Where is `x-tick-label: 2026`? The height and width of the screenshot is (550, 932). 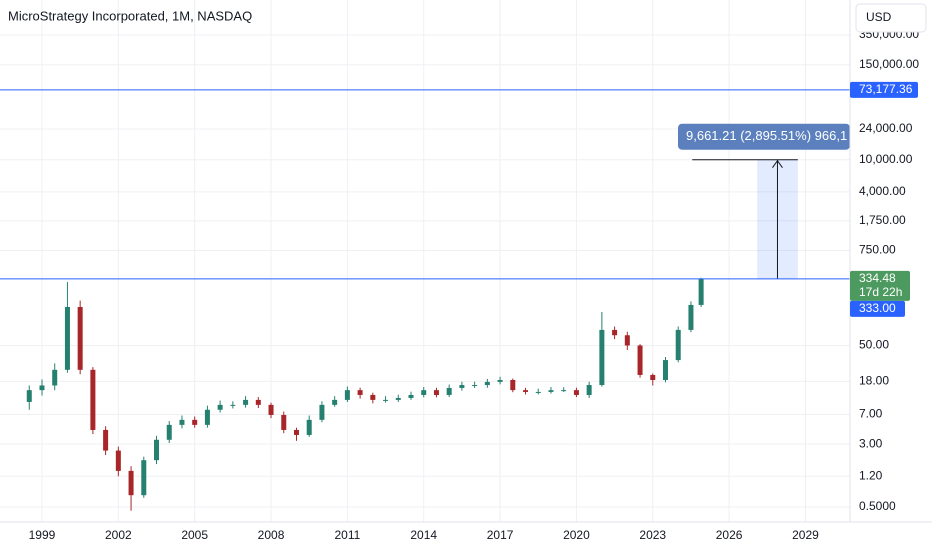
x-tick-label: 2026 is located at coordinates (729, 535).